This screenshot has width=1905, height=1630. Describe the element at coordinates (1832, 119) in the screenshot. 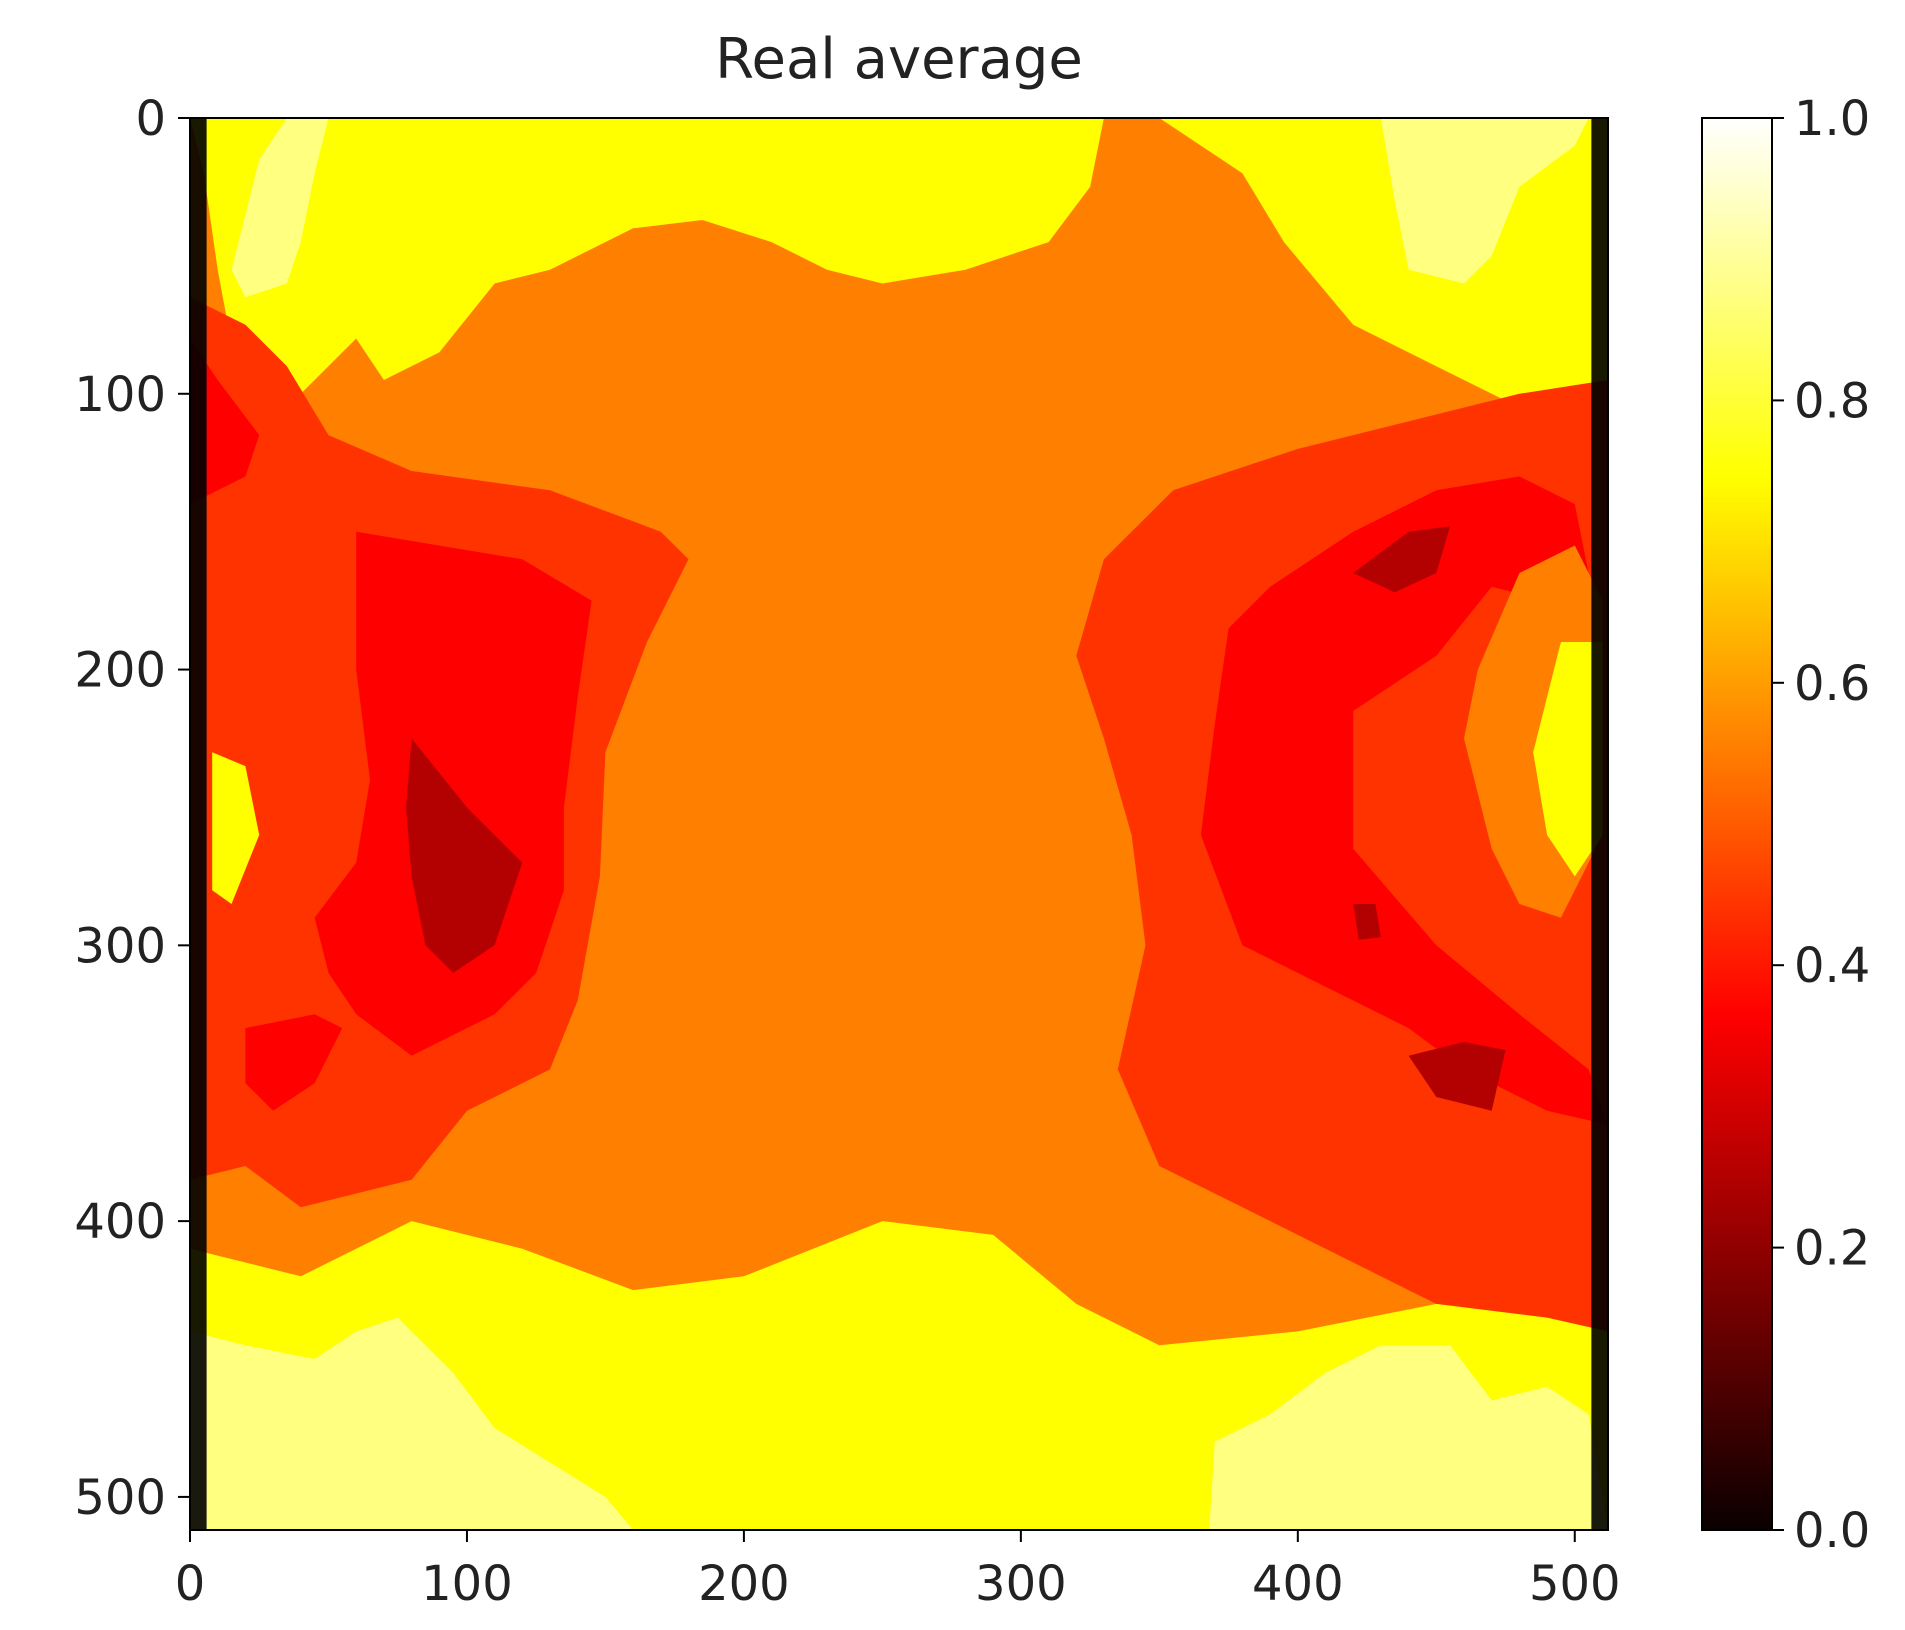

I see `colorbar-tick-label: 1.0` at that location.